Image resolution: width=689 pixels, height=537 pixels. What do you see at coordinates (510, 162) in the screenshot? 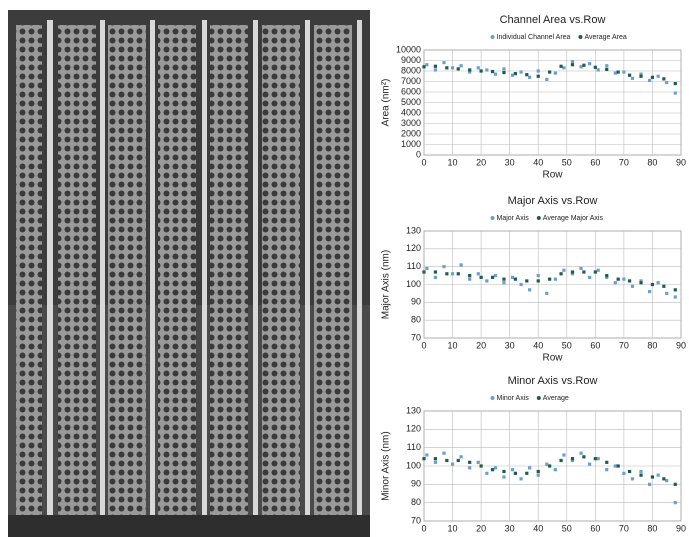
I see `x-tick-label: 30` at bounding box center [510, 162].